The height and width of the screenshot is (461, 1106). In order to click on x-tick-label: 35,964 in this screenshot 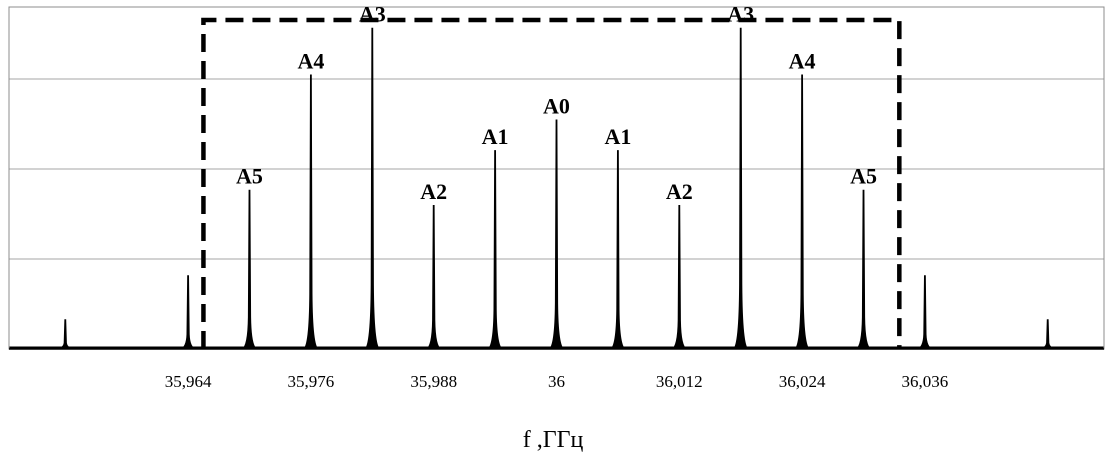, I will do `click(188, 381)`.